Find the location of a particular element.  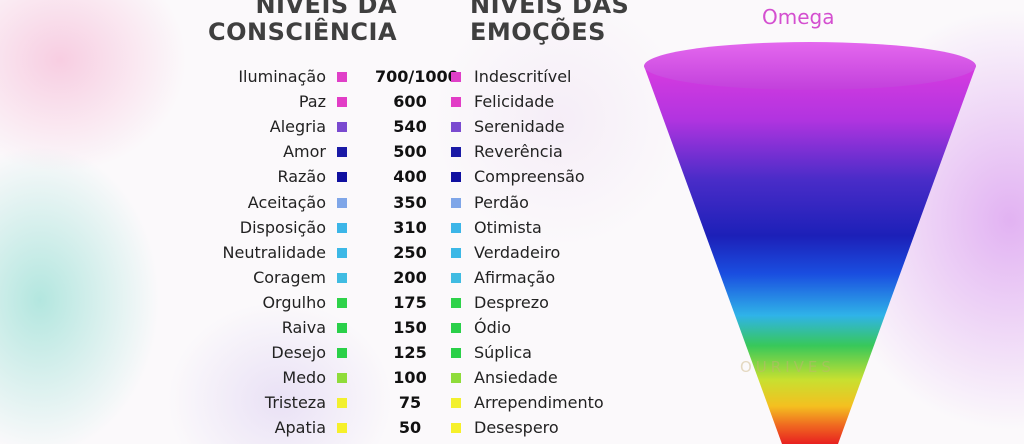

level-row: Coragem 200 Afirmação is located at coordinates (310, 277).